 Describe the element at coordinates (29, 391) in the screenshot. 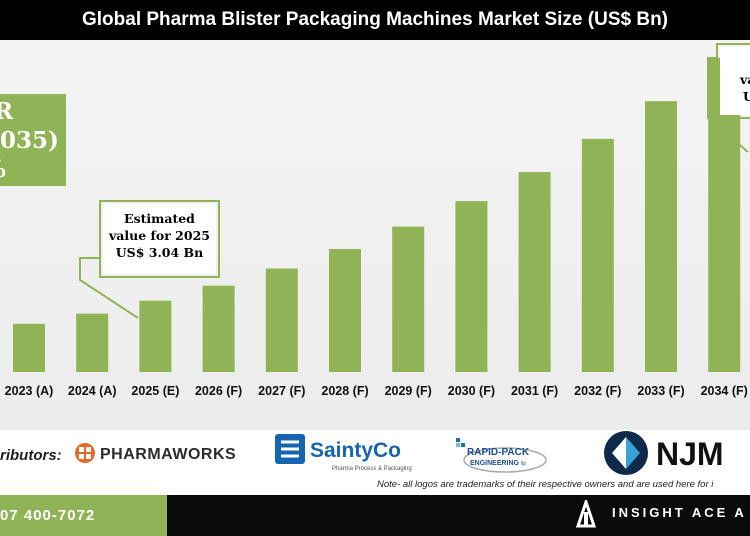

I see `x-tick-label-0: 2023 (A)` at that location.